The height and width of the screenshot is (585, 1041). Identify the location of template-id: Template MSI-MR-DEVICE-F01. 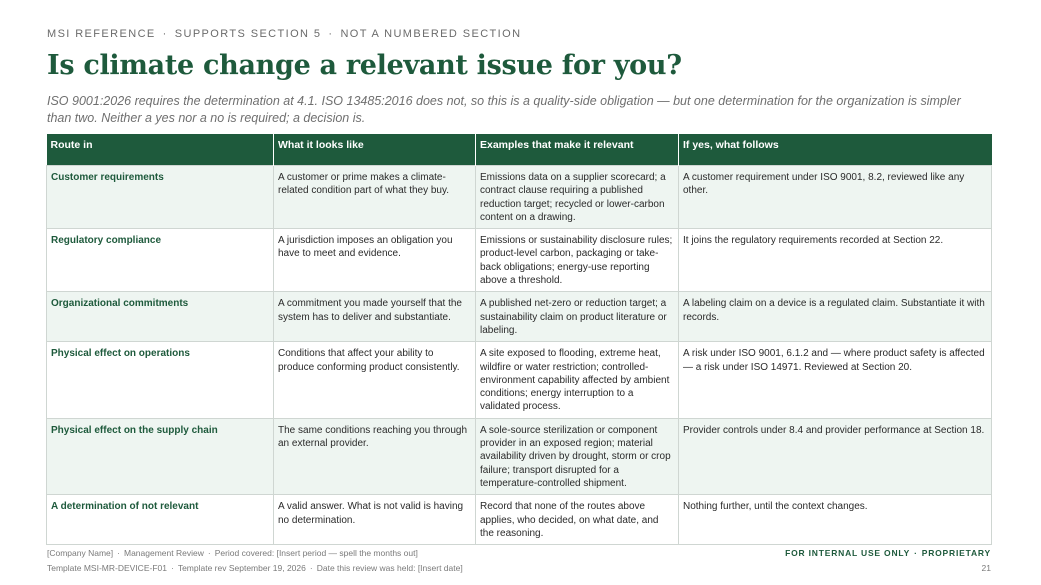
(107, 568).